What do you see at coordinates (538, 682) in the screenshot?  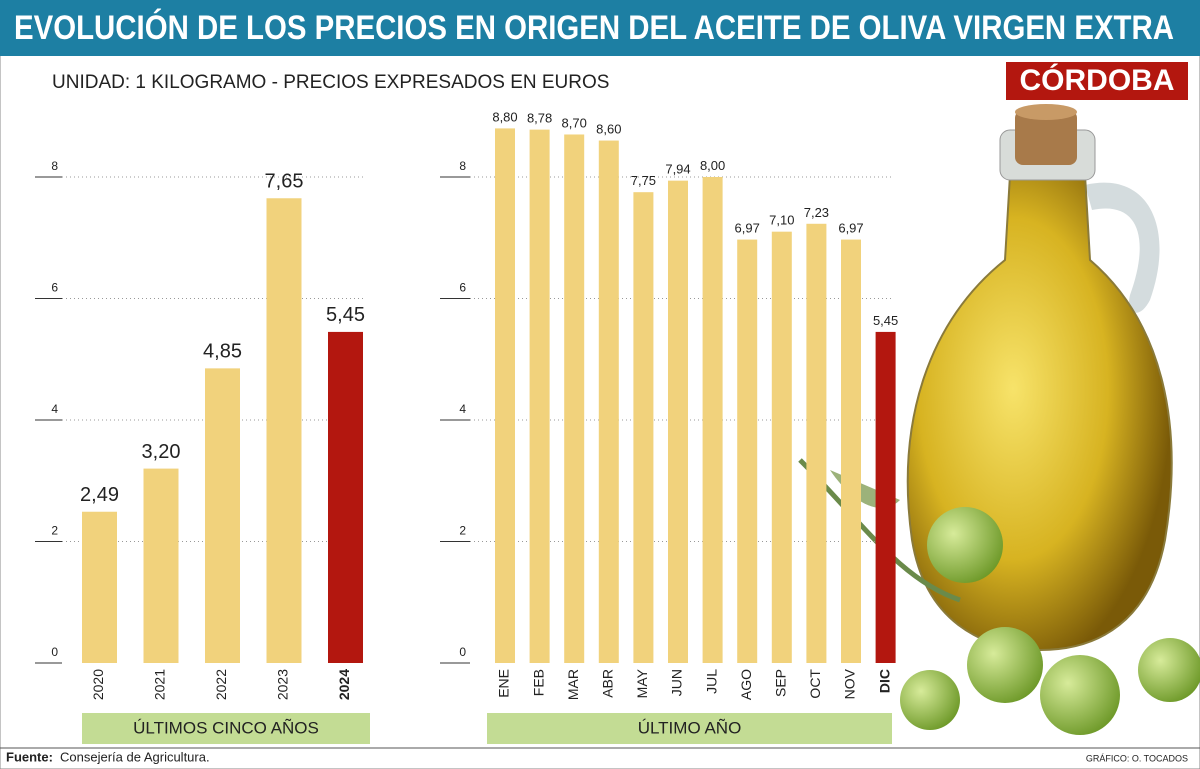 I see `x-tick-label: FEB` at bounding box center [538, 682].